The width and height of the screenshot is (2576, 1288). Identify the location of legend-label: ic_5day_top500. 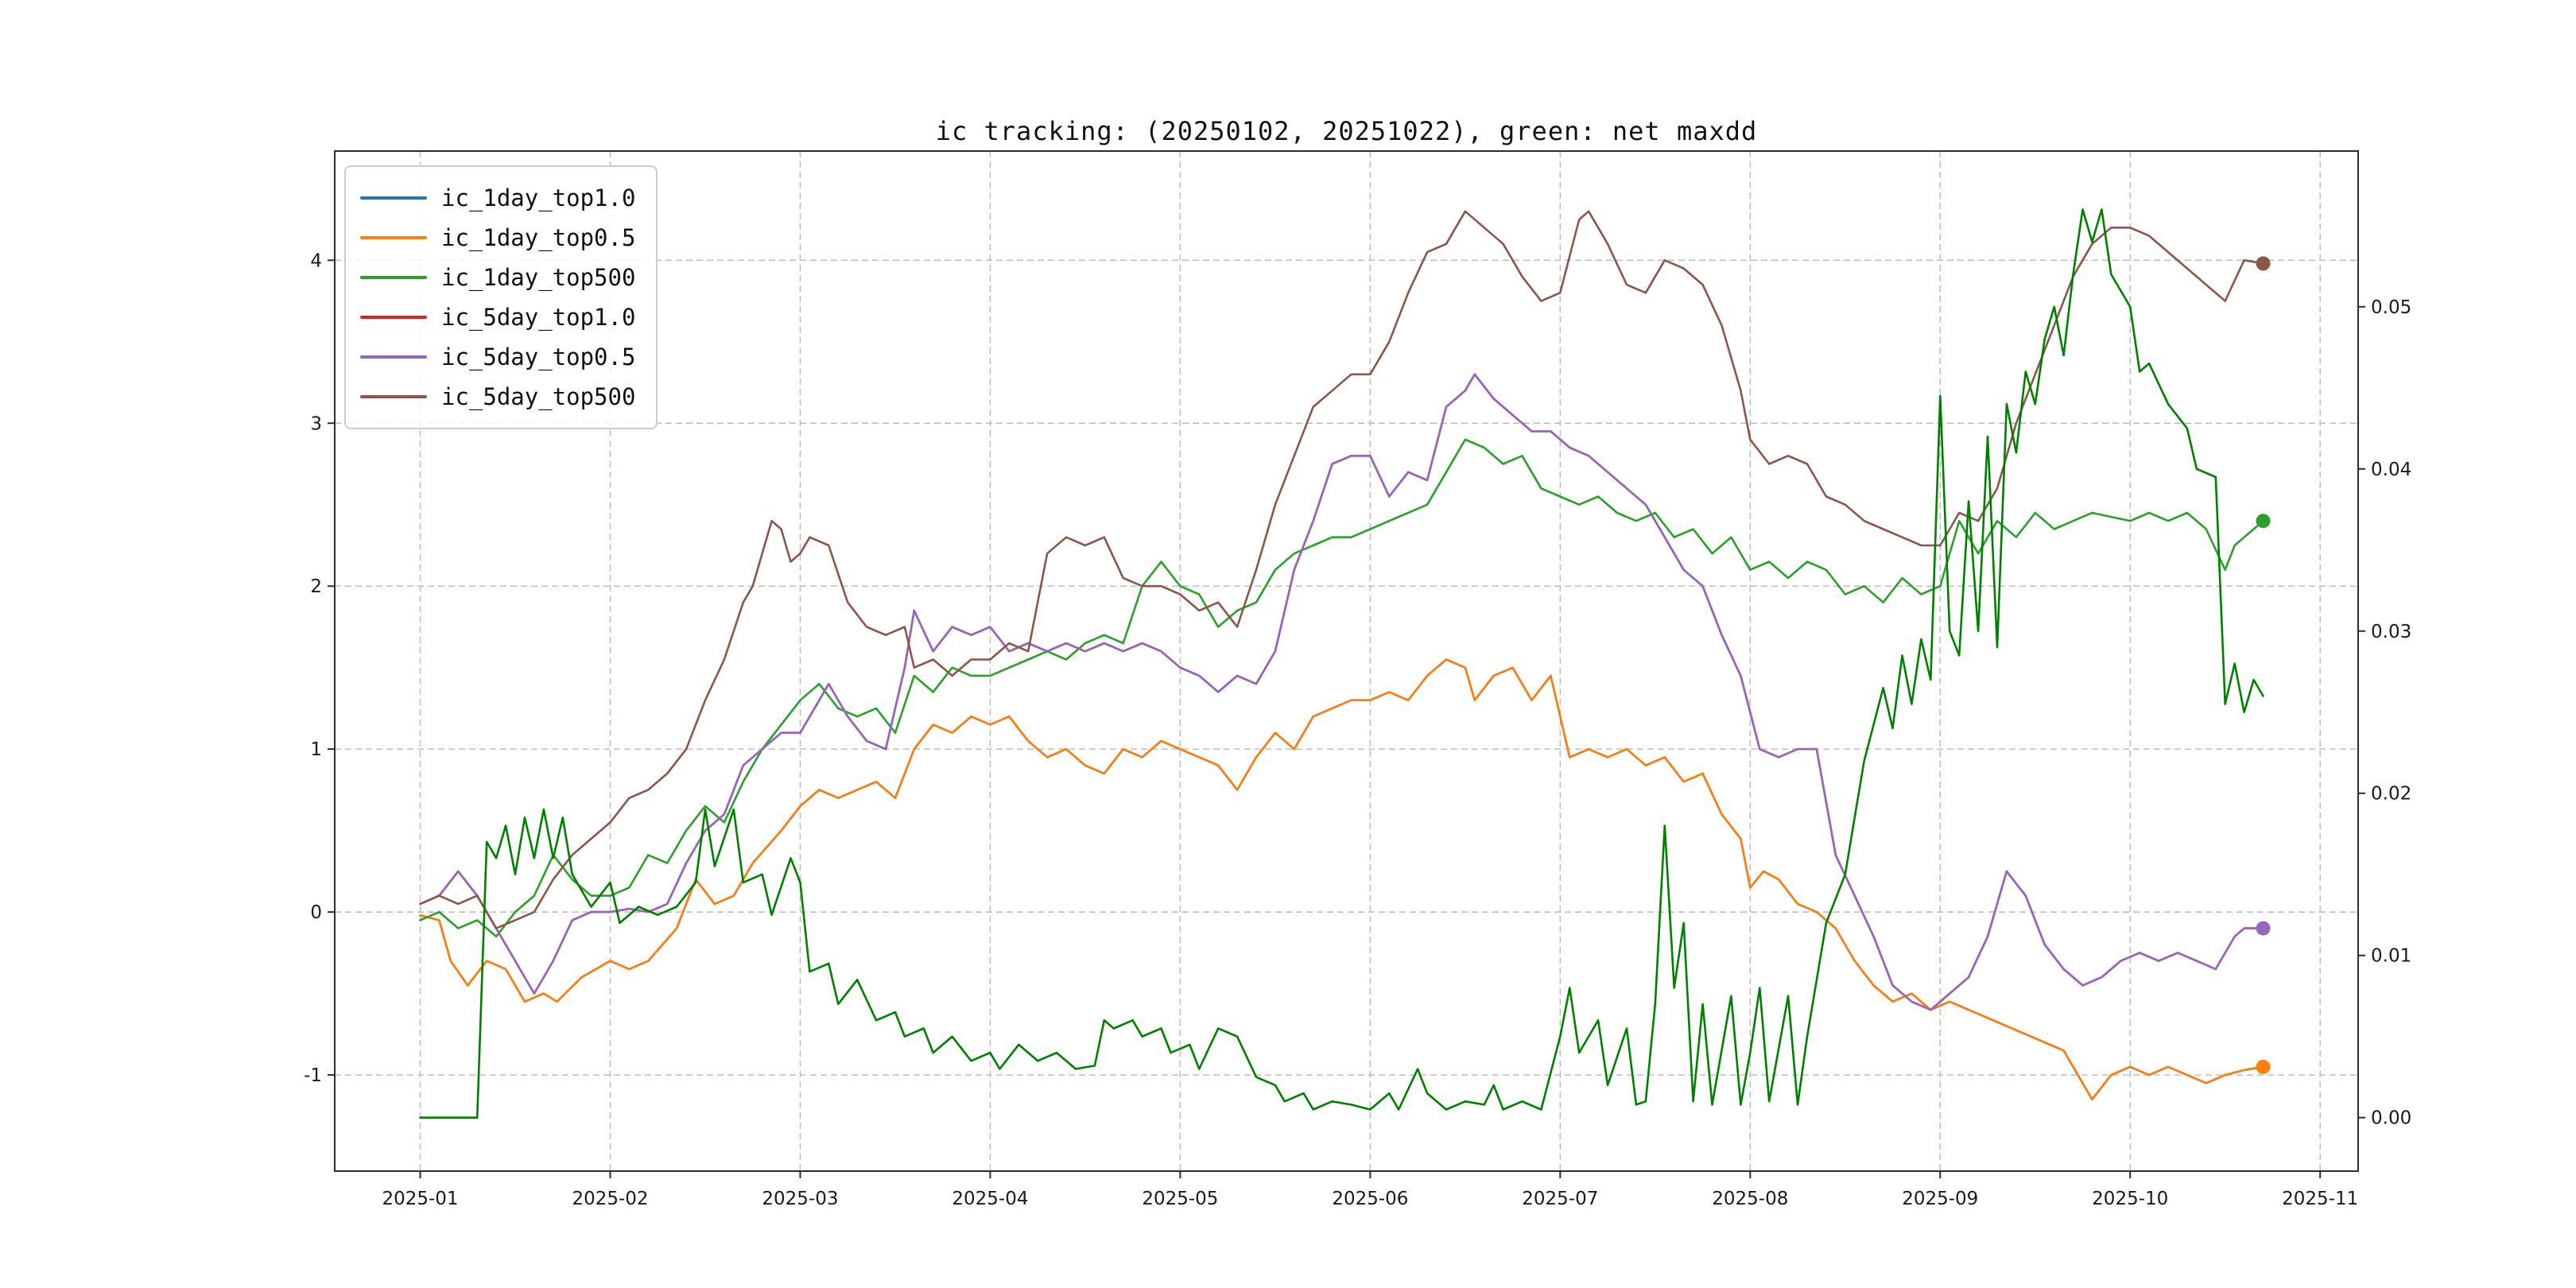
(539, 396).